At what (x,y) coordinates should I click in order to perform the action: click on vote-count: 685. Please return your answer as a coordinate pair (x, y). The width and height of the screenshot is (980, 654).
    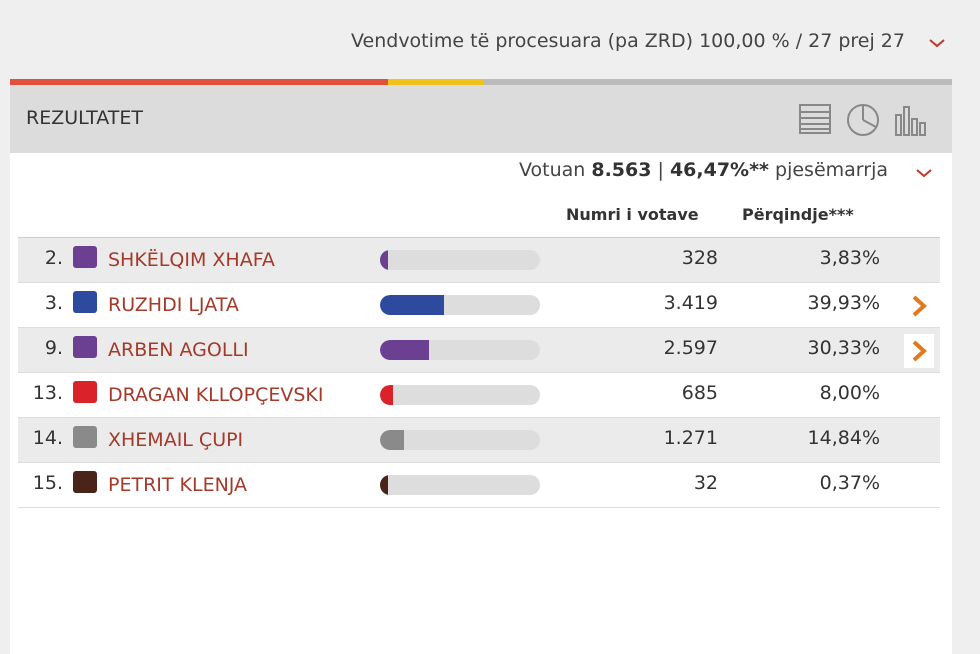
    Looking at the image, I should click on (699, 393).